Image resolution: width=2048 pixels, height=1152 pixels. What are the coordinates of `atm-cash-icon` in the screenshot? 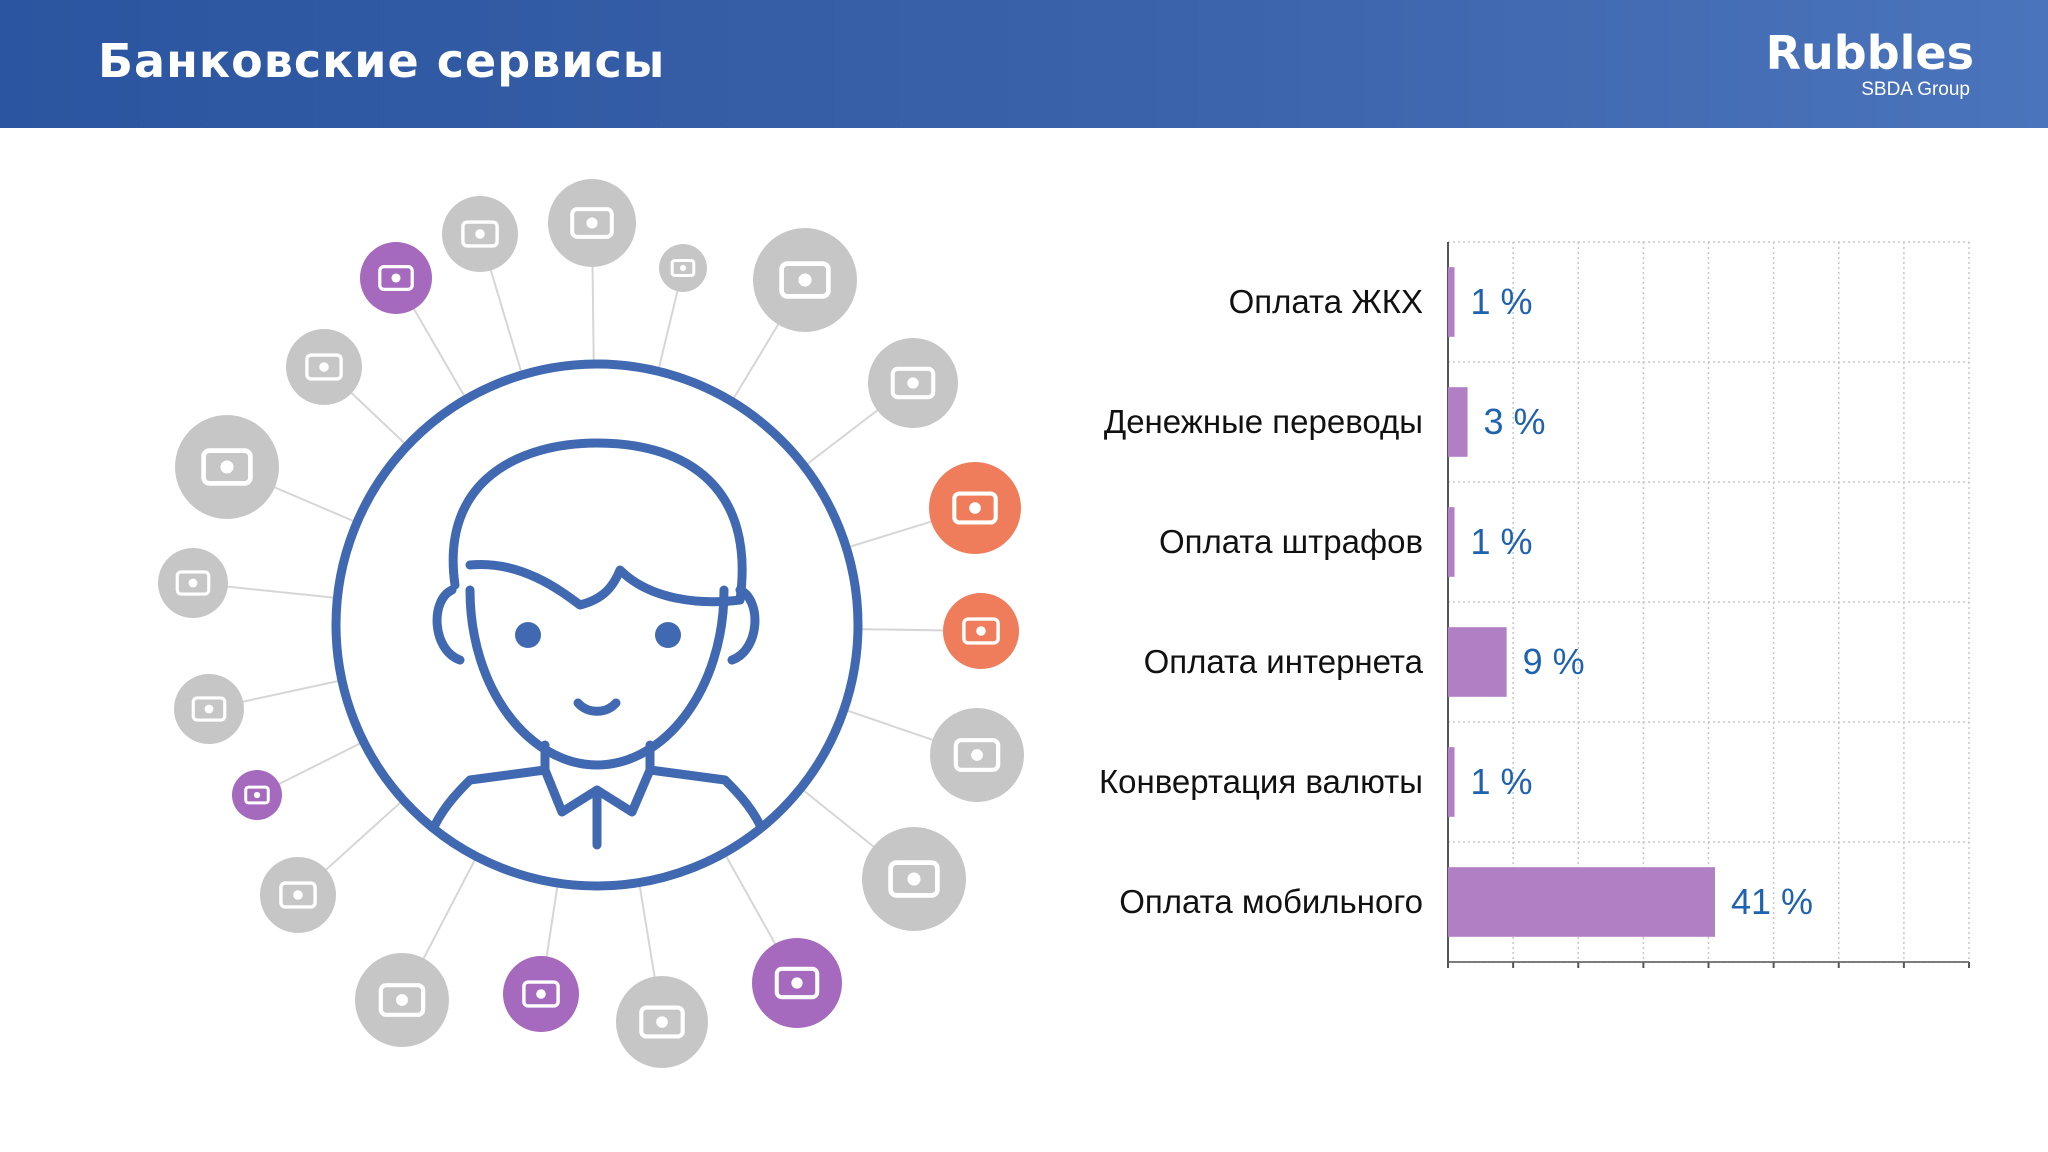 It's located at (396, 278).